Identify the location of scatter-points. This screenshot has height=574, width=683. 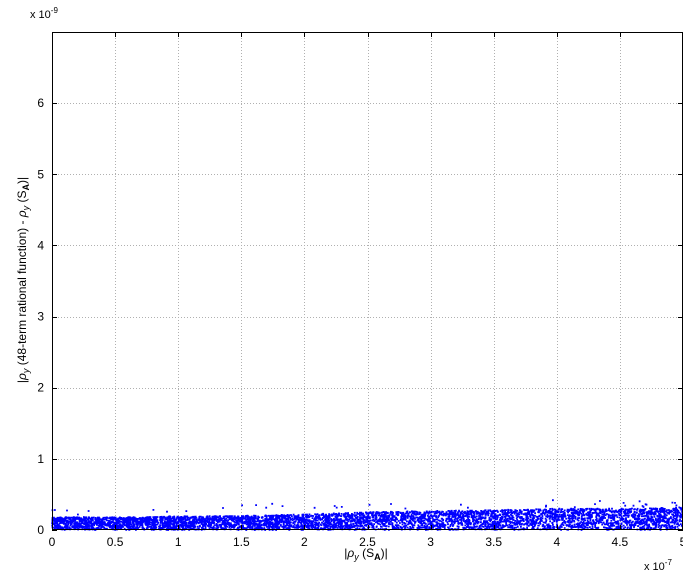
(367, 515).